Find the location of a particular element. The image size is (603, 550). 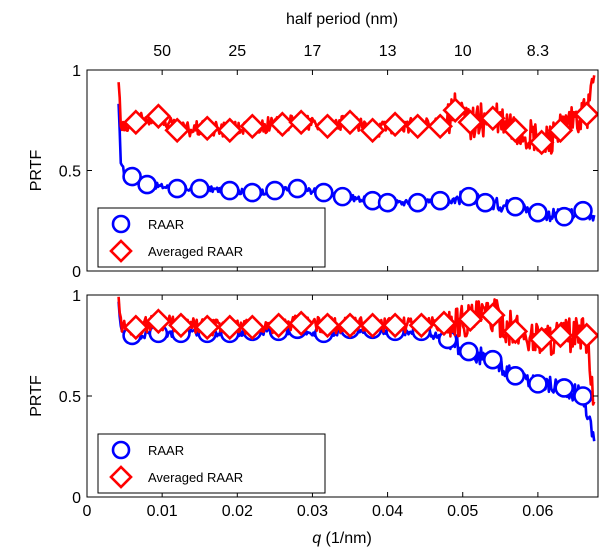

x-tick-label: 0.01 is located at coordinates (162, 511).